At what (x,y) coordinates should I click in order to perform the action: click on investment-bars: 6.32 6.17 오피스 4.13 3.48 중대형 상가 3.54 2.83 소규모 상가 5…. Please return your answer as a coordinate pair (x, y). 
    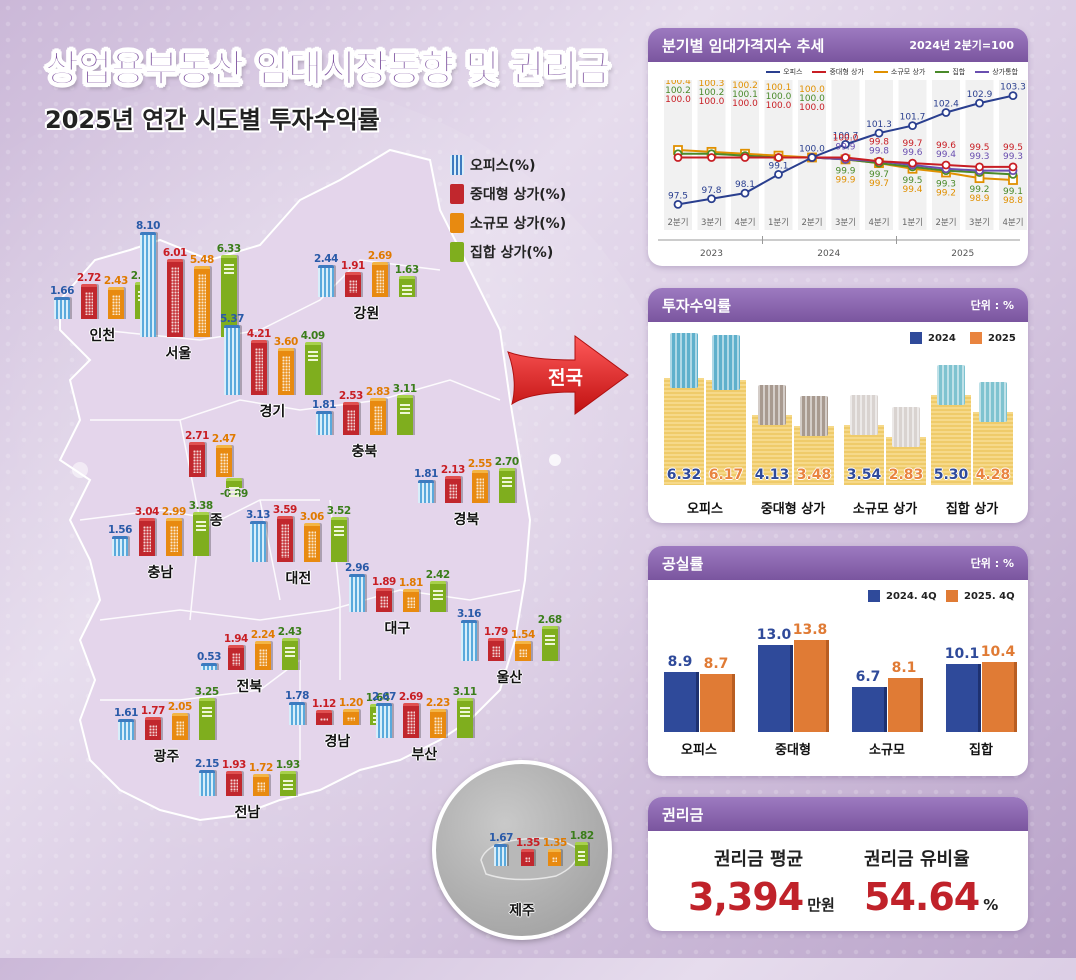
    Looking at the image, I should click on (838, 405).